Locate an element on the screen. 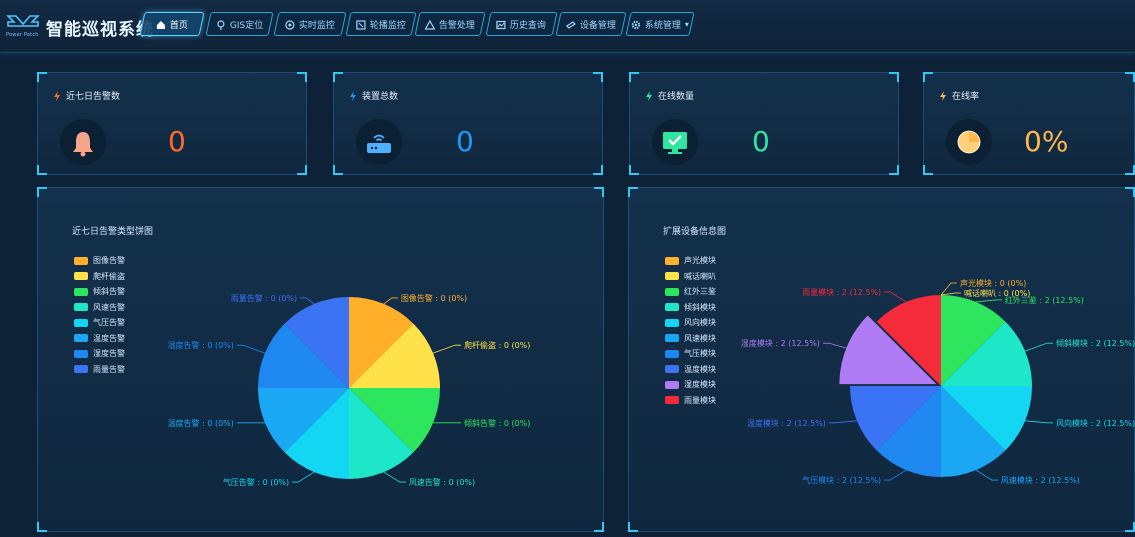  legend-label: 倾斜模块 is located at coordinates (700, 307).